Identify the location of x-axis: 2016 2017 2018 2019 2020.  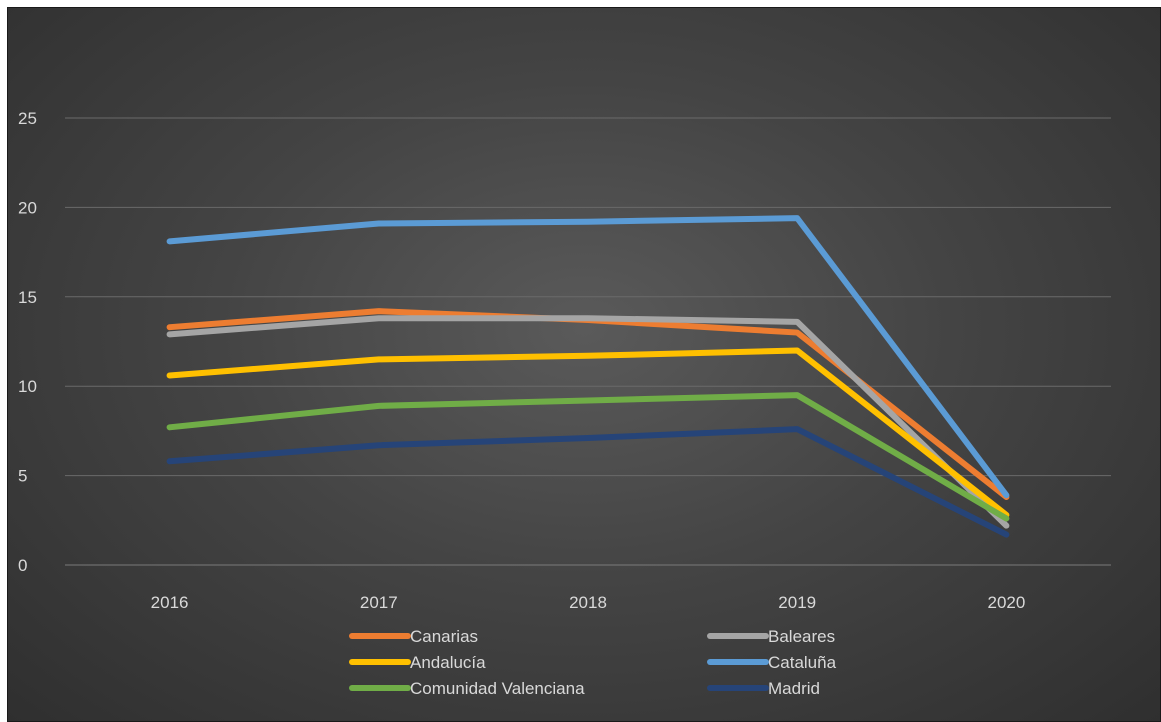
(588, 588).